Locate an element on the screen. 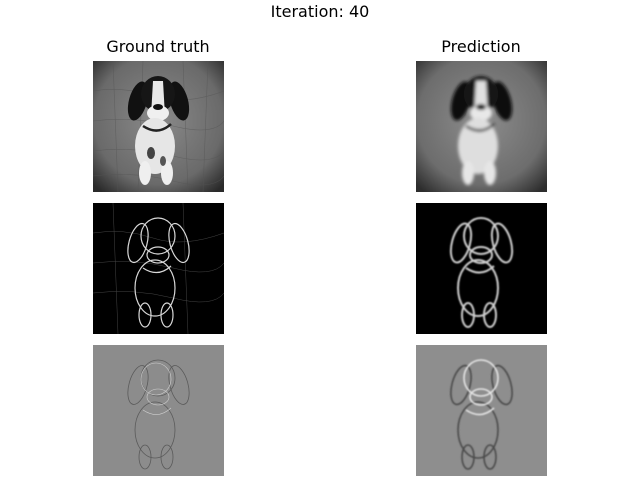 The width and height of the screenshot is (640, 480). dog-photo-prediction-image is located at coordinates (481, 126).